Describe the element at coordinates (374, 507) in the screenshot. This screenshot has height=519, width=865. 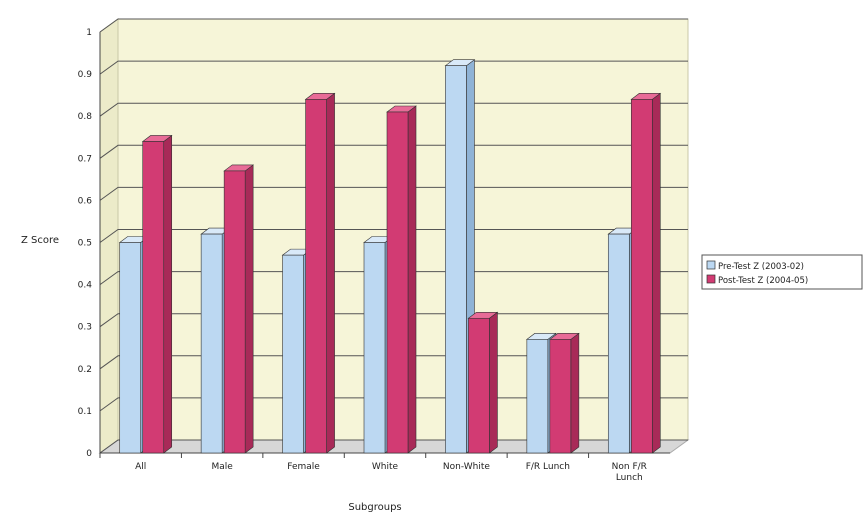
I see `x-axis-label: Subgroups` at that location.